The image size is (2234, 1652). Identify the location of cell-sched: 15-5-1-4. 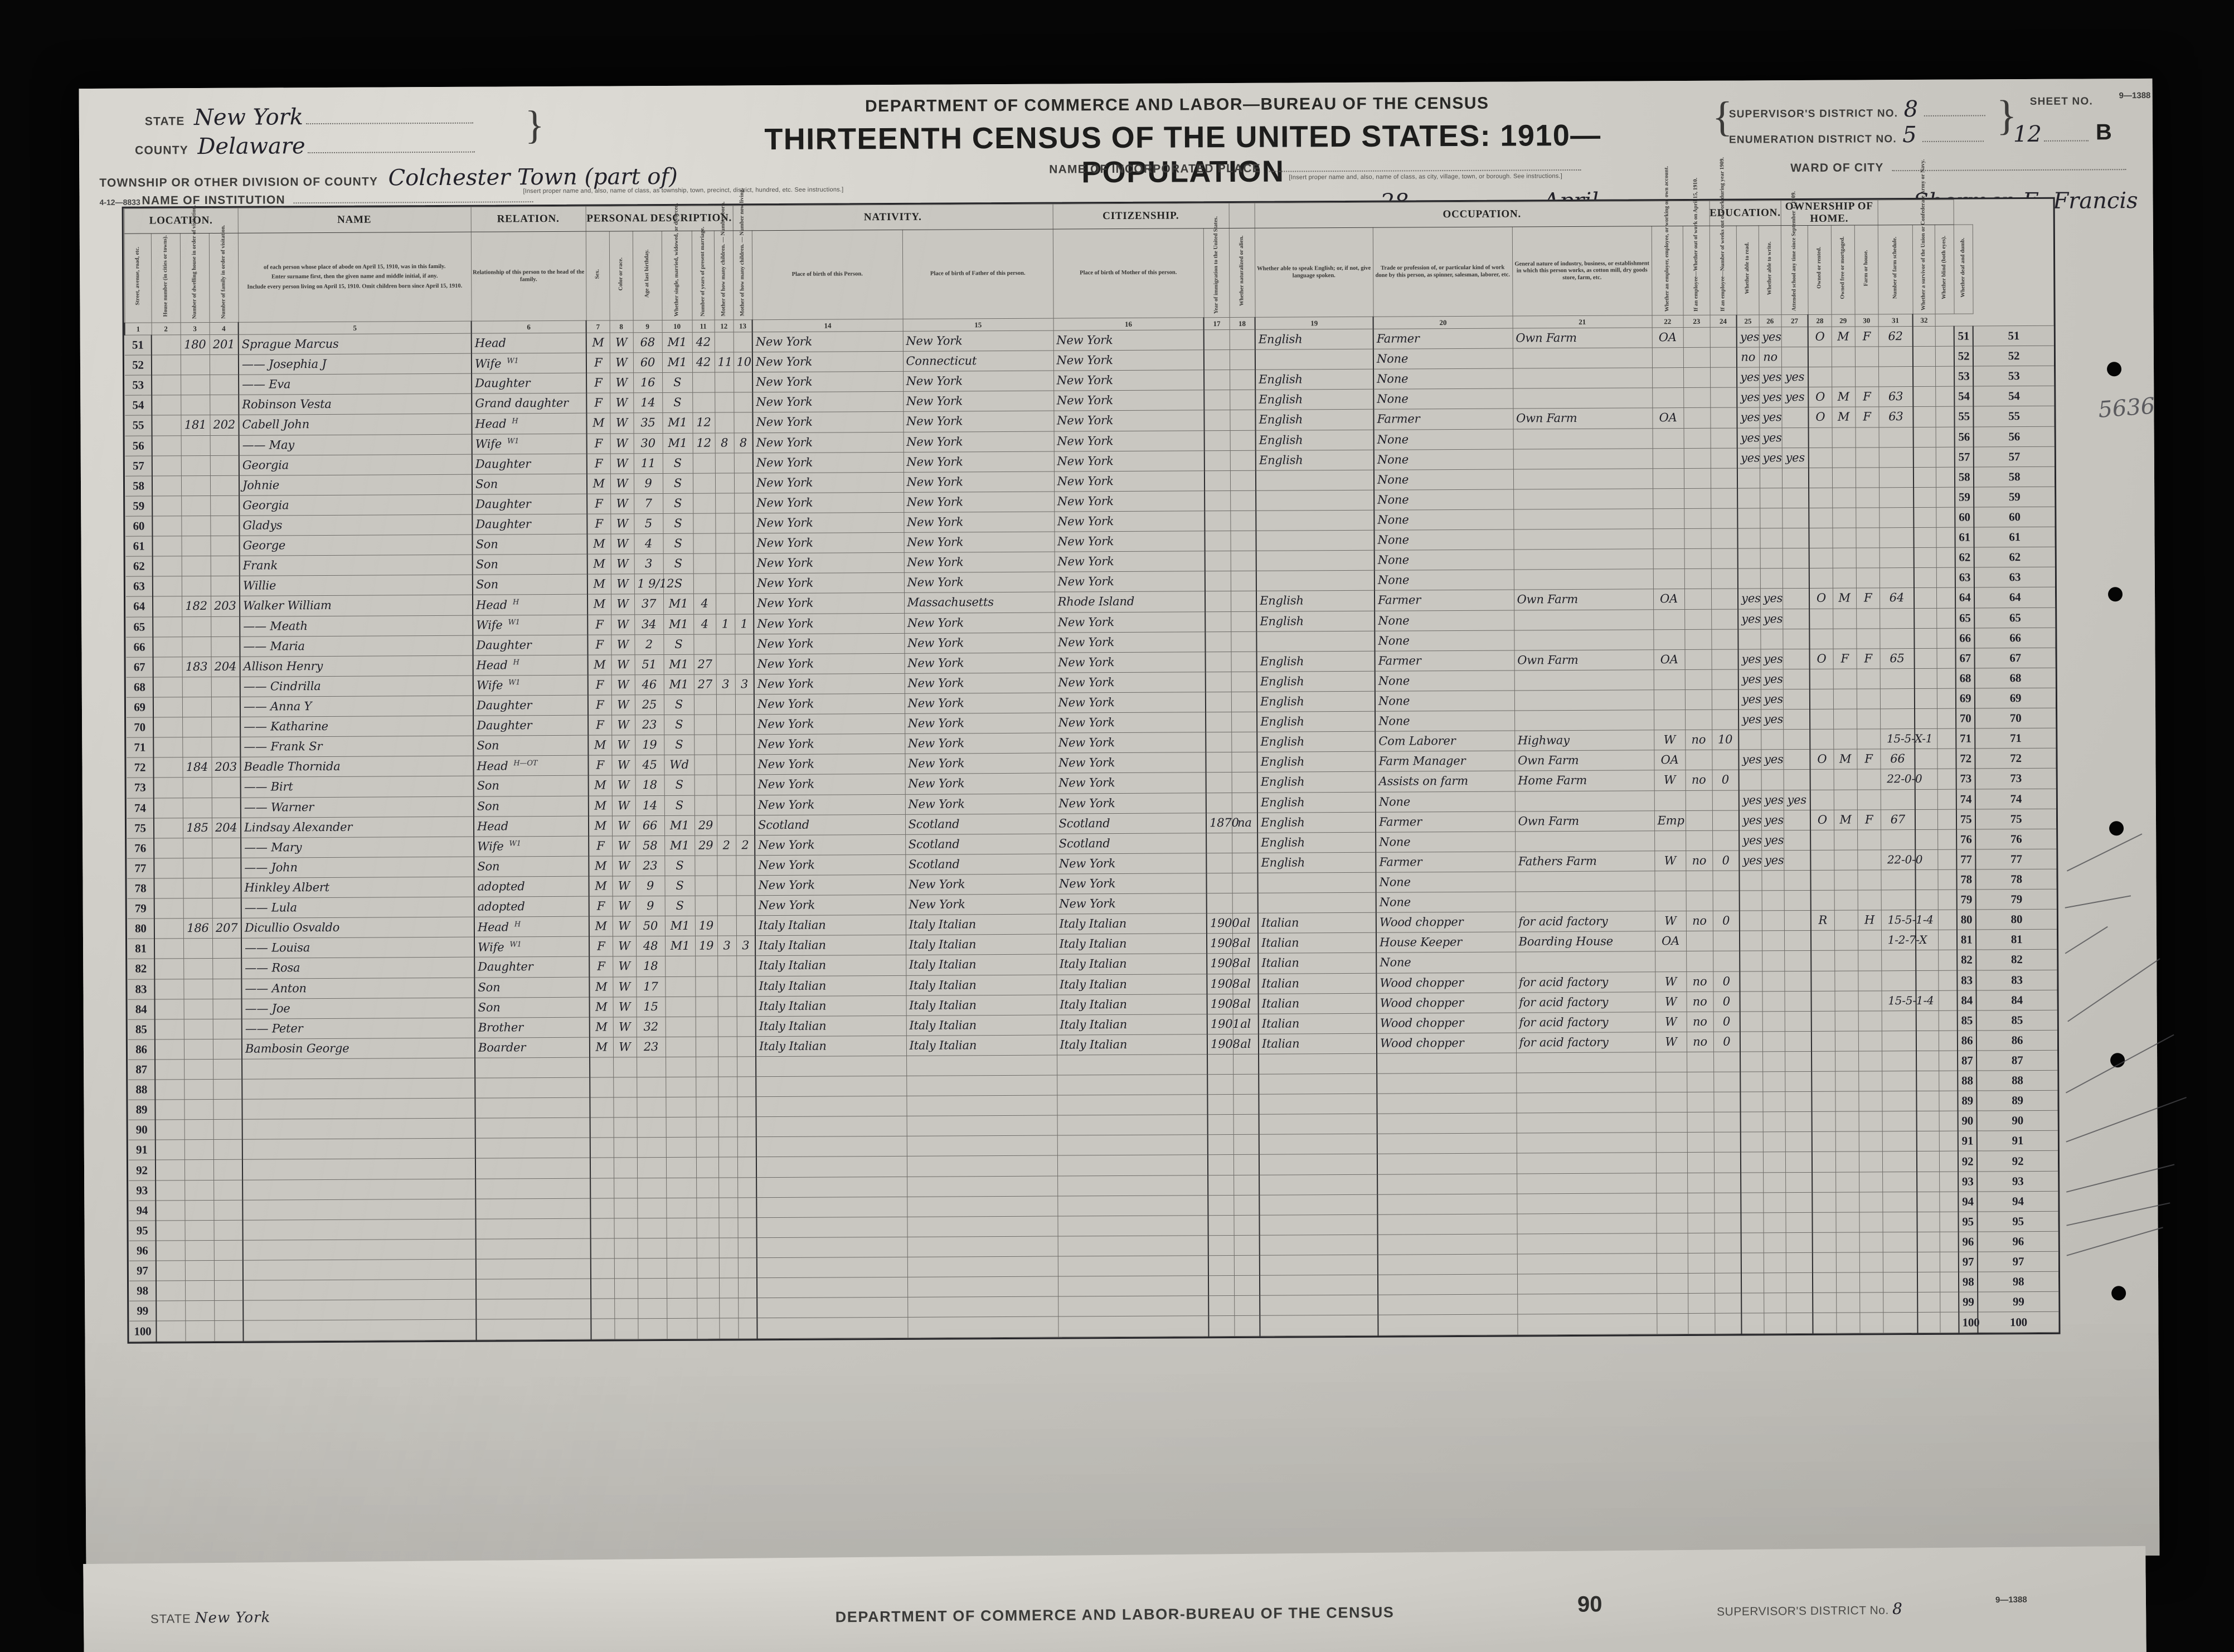
(1907, 921).